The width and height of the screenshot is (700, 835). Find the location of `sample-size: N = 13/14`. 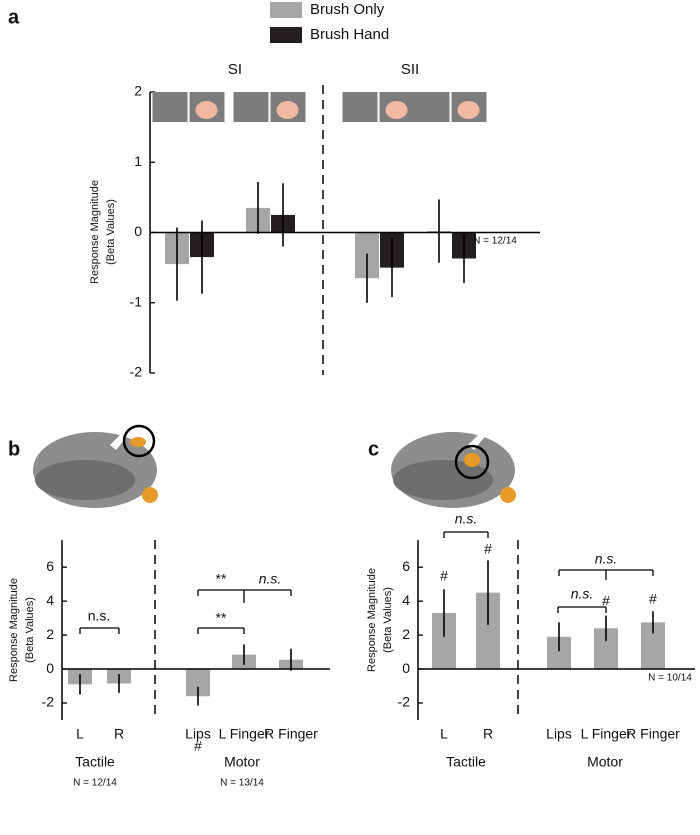

sample-size: N = 13/14 is located at coordinates (242, 783).